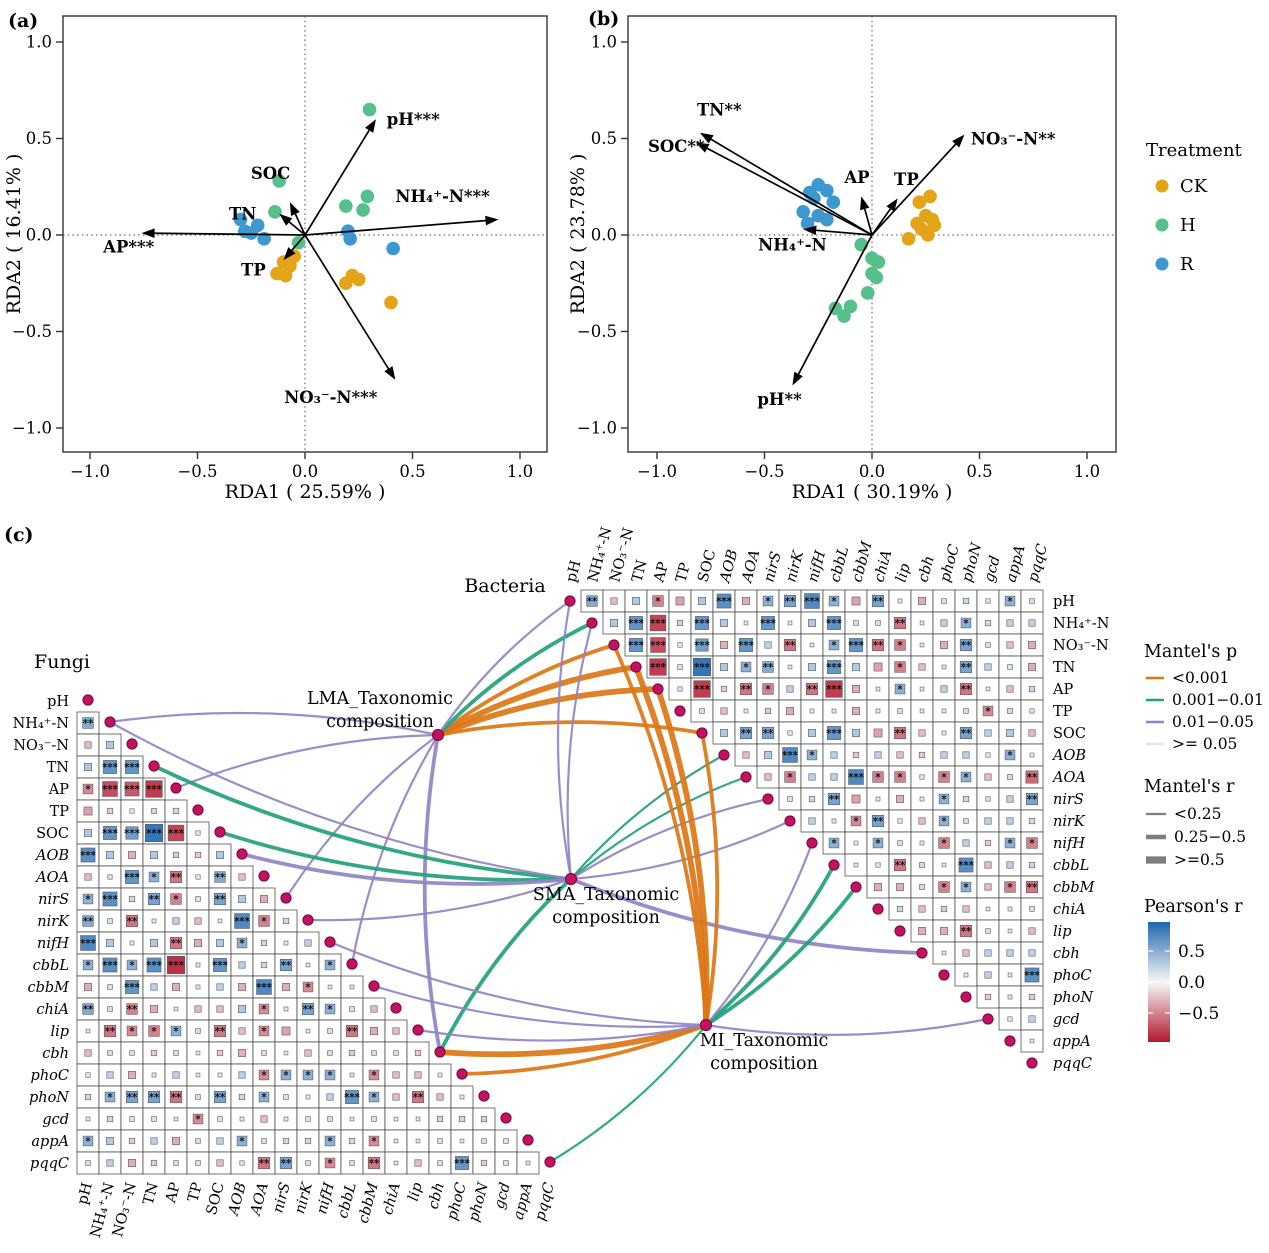 The image size is (1269, 1253). What do you see at coordinates (39, 42) in the screenshot?
I see `y-tick-label: 1.0` at bounding box center [39, 42].